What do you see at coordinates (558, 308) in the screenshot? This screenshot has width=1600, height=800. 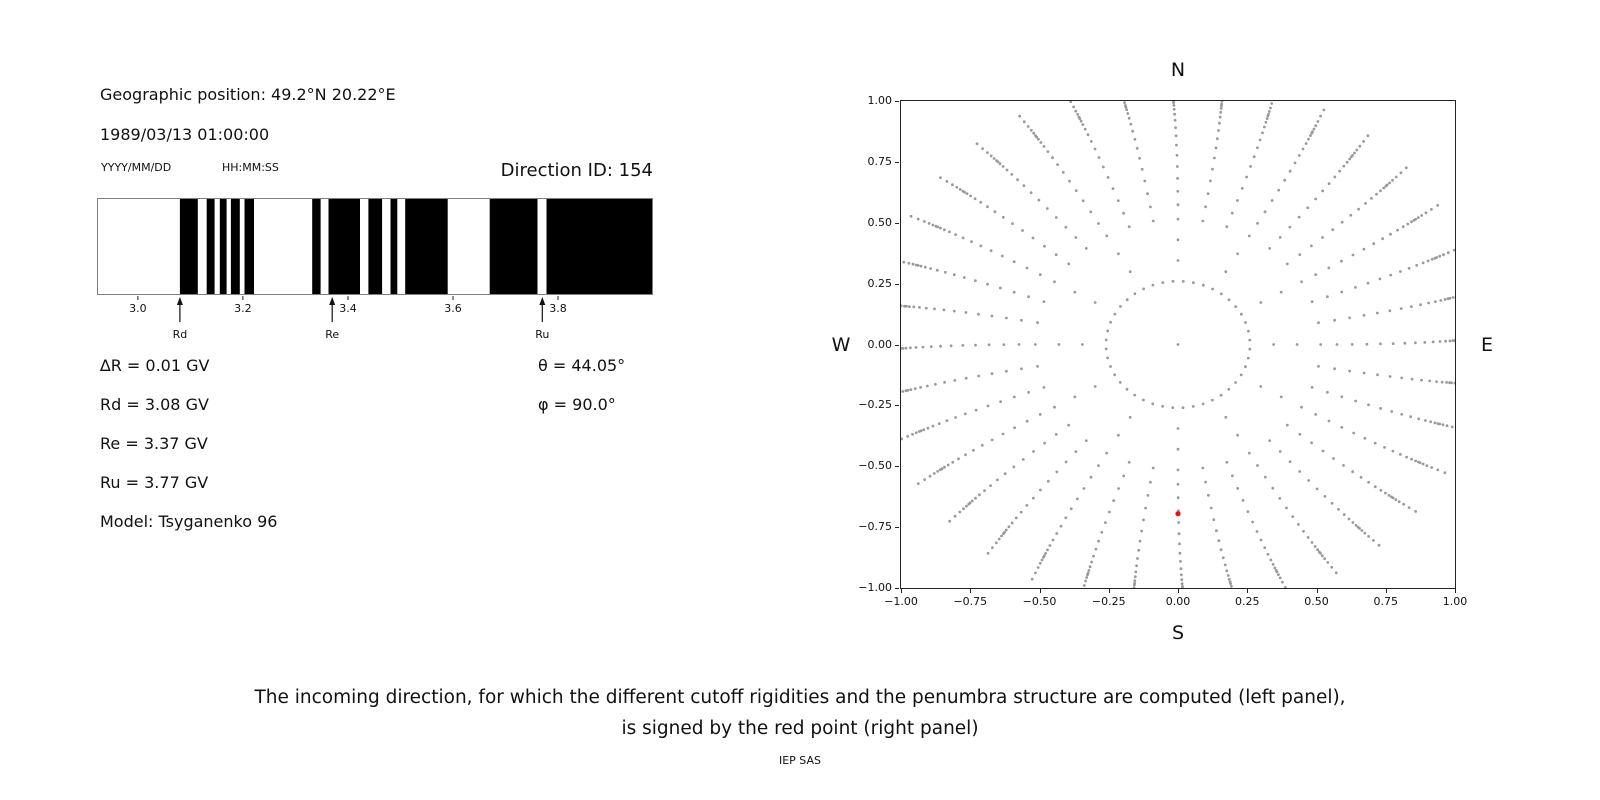 I see `penumbra-tick-label: 3.8` at bounding box center [558, 308].